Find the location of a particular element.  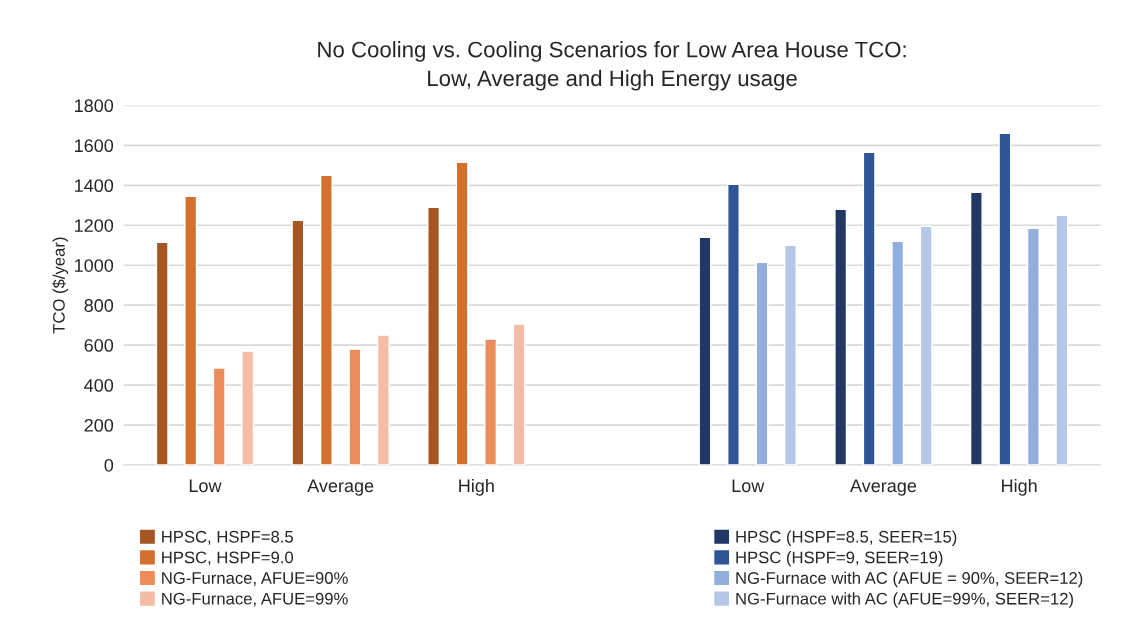

legend-label: NG-Furnace, AFUE=99% is located at coordinates (255, 599).